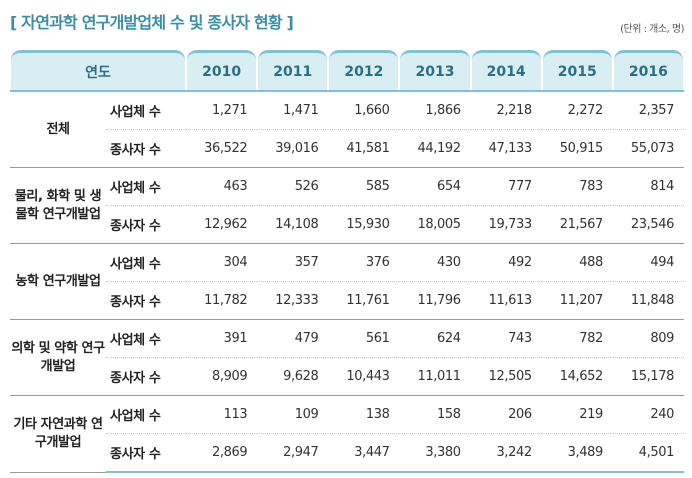 The image size is (692, 478). Describe the element at coordinates (506, 148) in the screenshot. I see `table-cell: 47,133` at that location.